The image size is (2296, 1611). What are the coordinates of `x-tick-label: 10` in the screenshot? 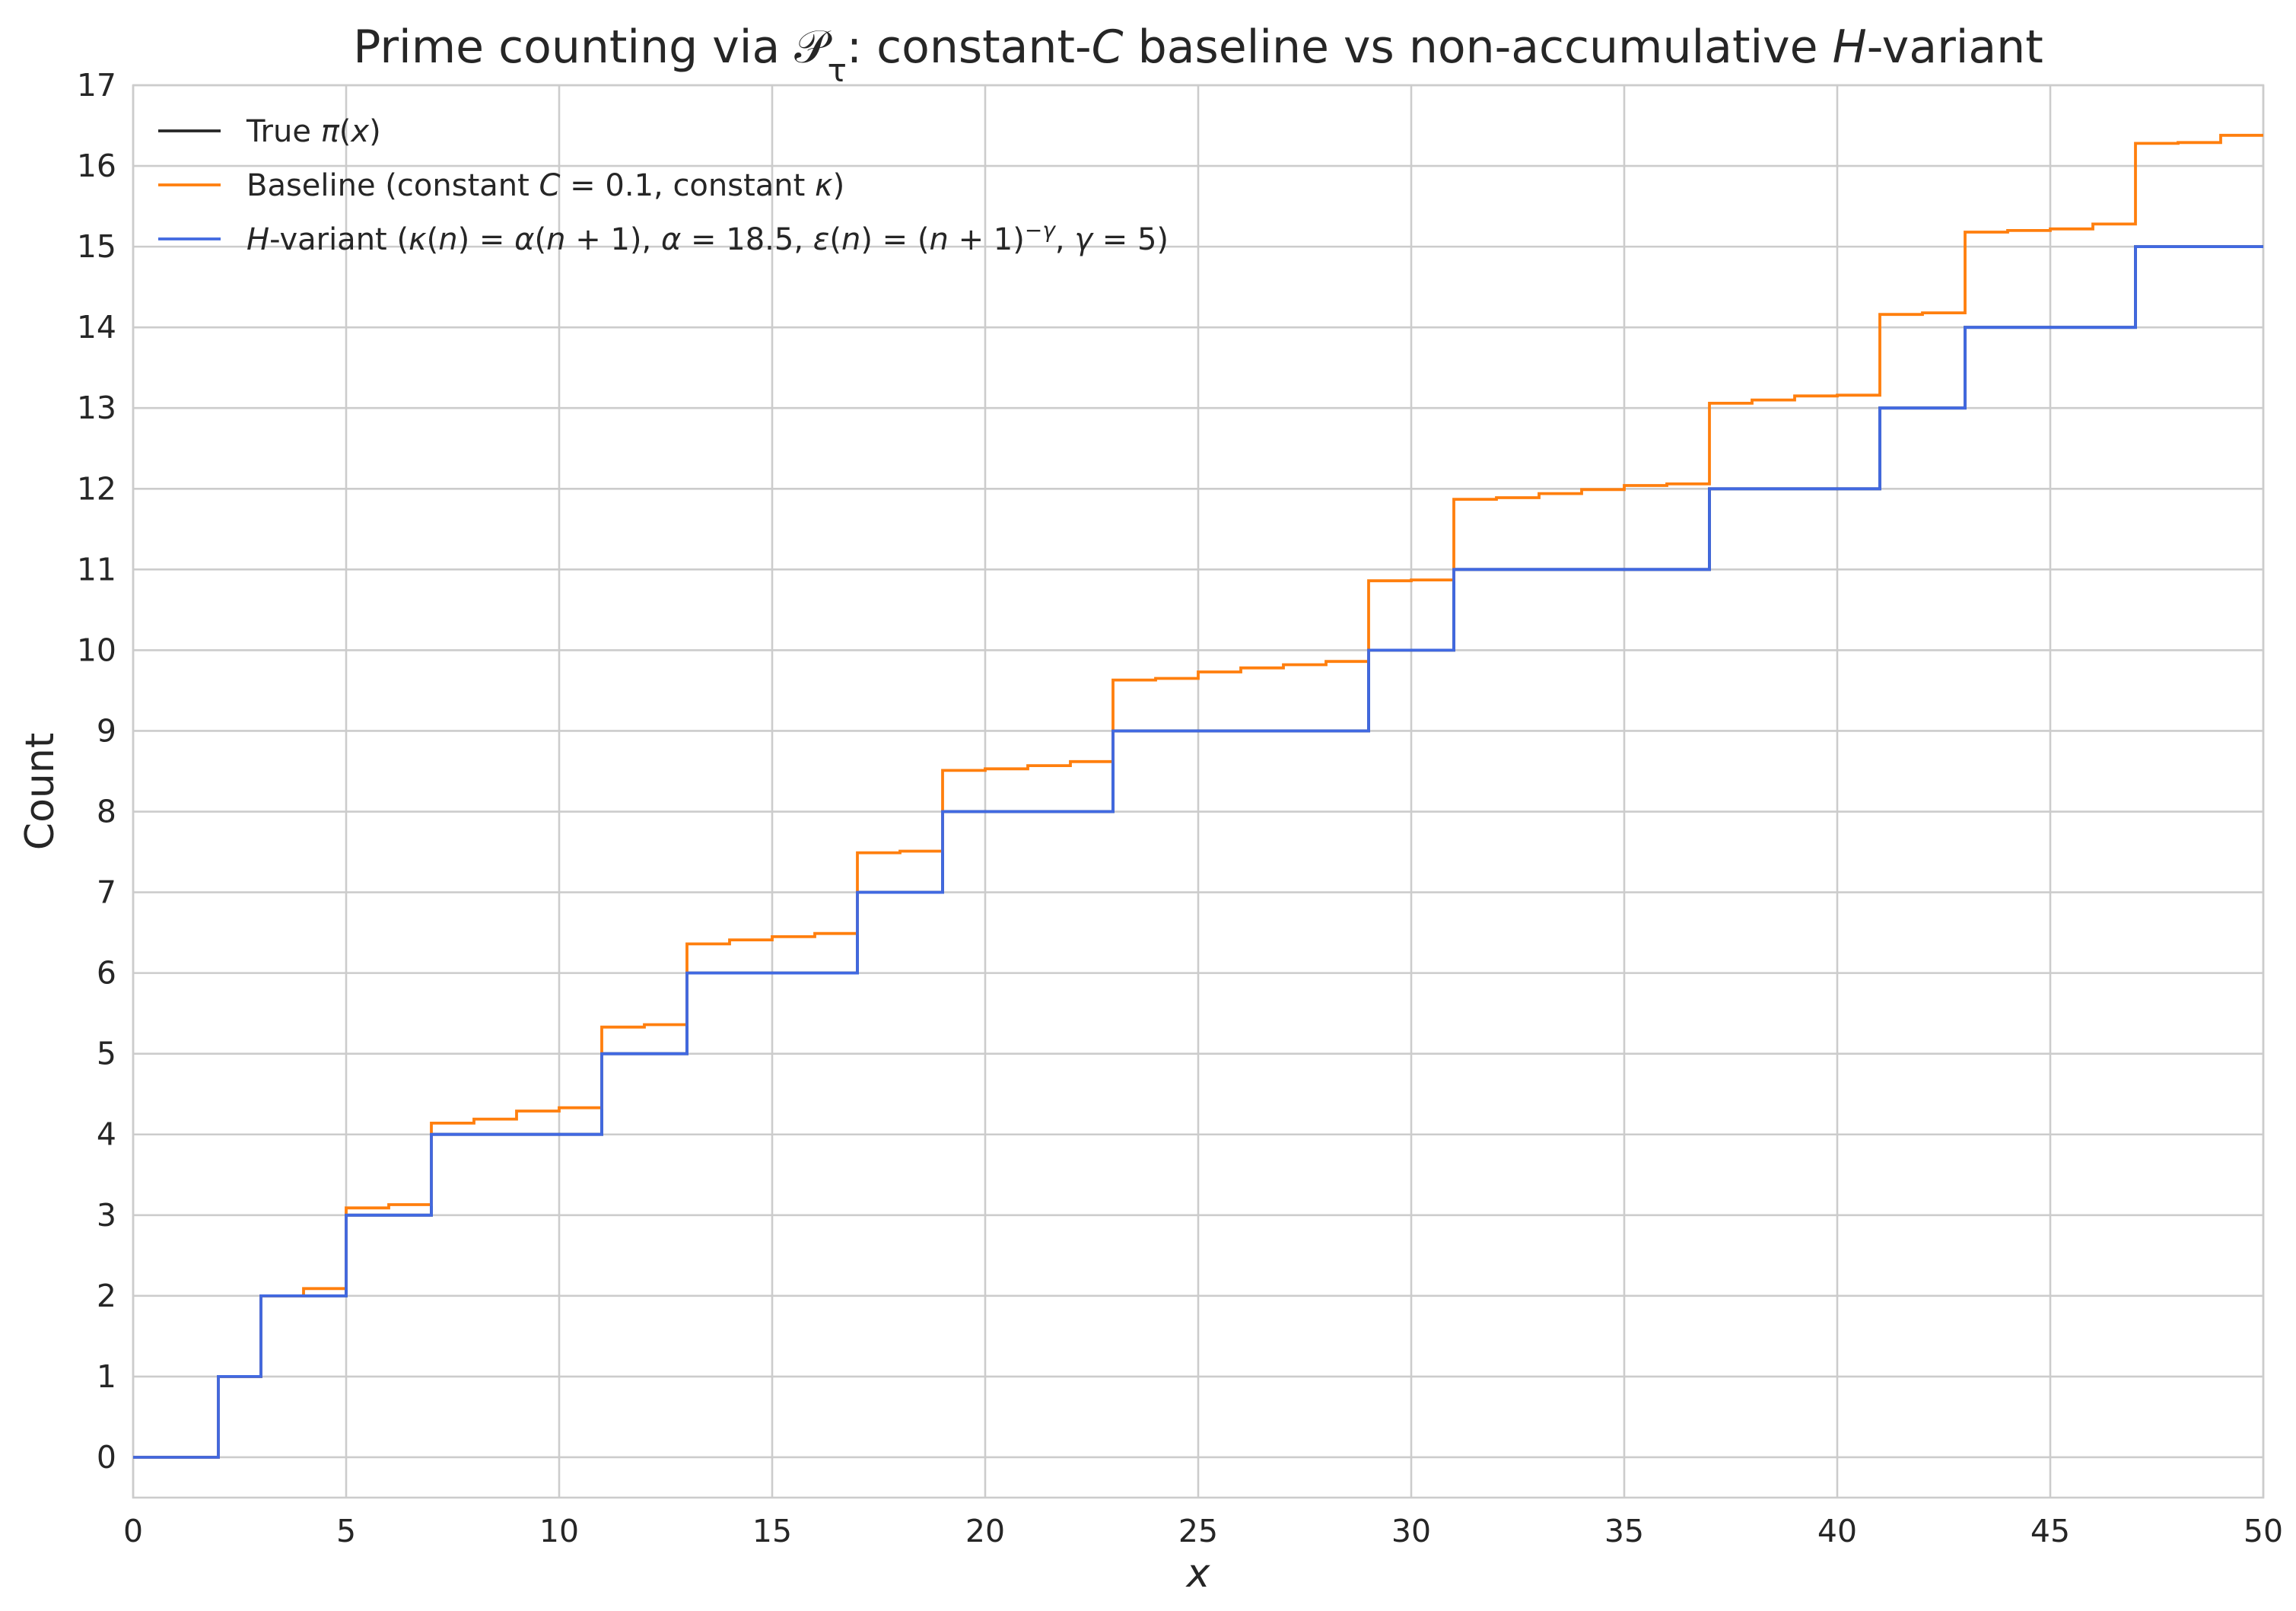 It's located at (559, 1531).